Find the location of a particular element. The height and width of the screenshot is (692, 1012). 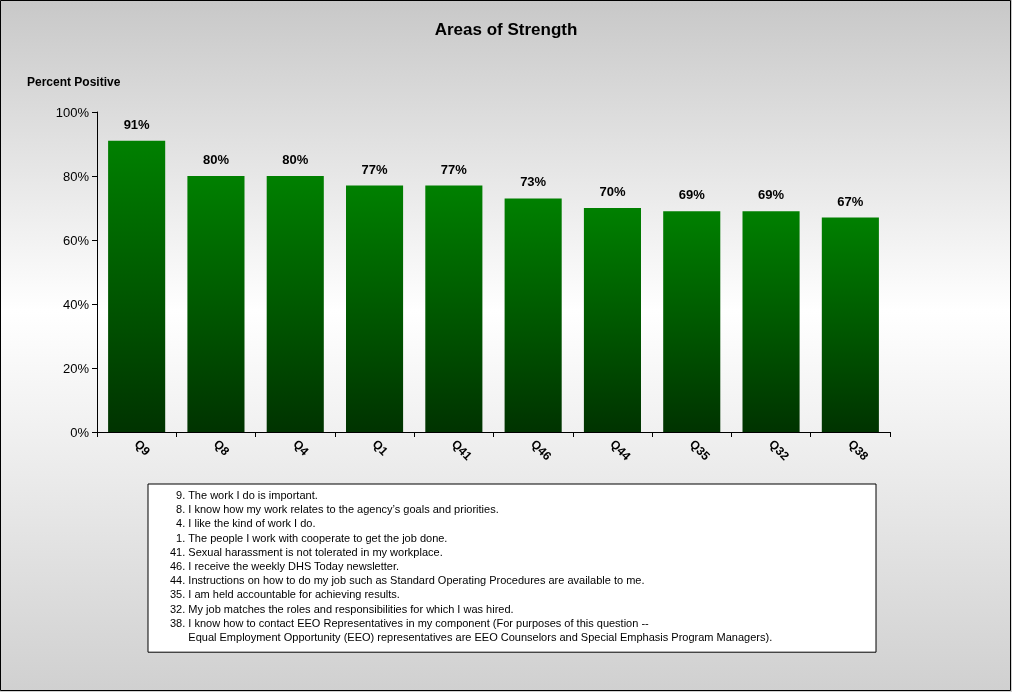

y-tick-label: 20% is located at coordinates (76, 368).